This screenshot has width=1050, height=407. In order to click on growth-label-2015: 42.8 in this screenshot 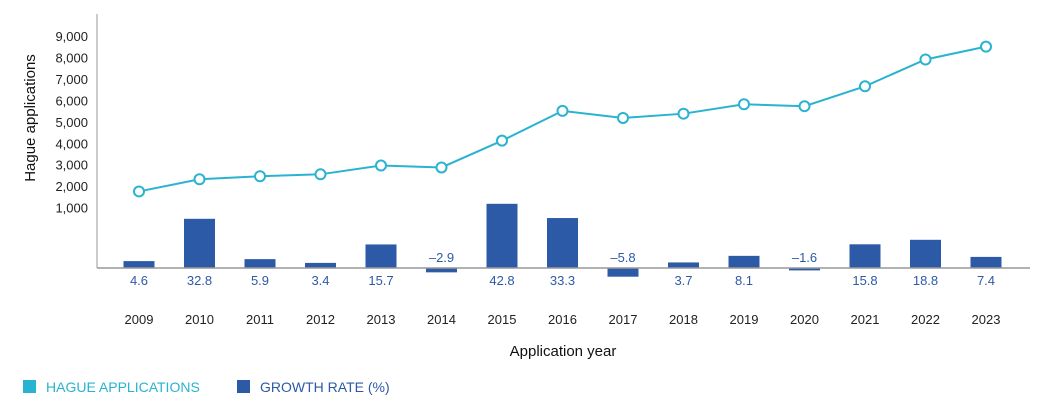, I will do `click(501, 280)`.